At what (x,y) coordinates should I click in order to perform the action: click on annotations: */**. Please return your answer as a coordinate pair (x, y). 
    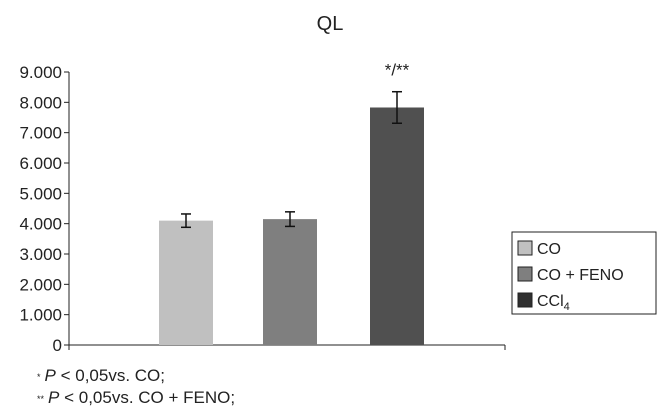
    Looking at the image, I should click on (397, 70).